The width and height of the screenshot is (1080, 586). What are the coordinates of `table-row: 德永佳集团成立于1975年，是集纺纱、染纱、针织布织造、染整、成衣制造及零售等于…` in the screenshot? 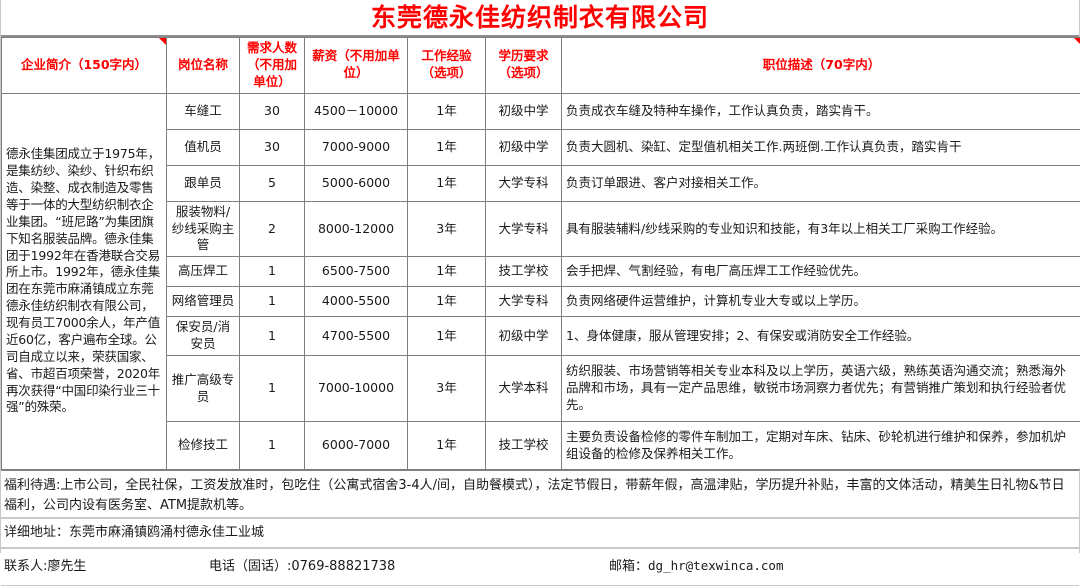 It's located at (541, 111).